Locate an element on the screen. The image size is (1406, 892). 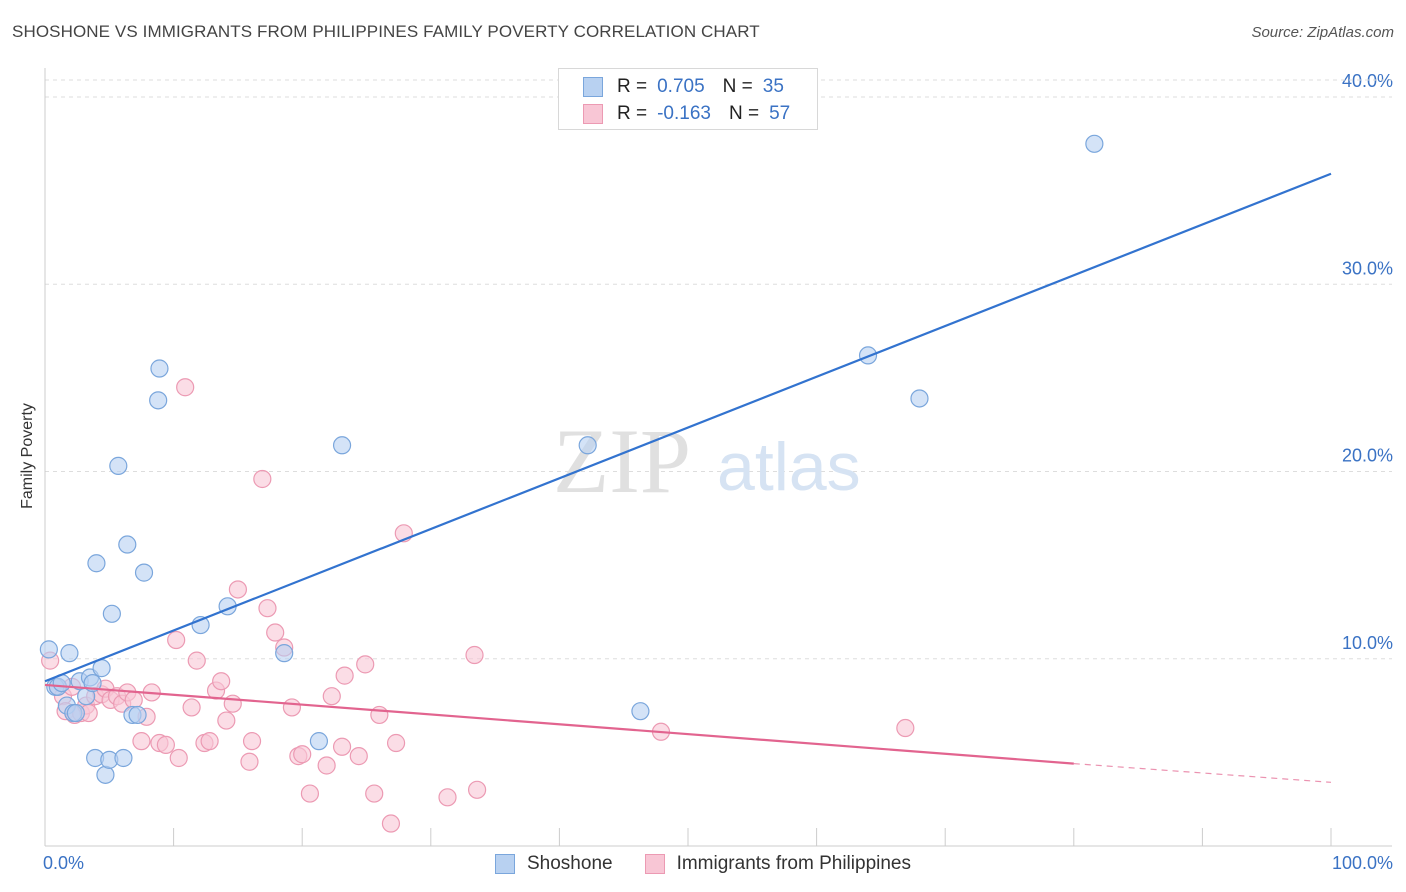
r-value: -0.163 is located at coordinates (684, 113).